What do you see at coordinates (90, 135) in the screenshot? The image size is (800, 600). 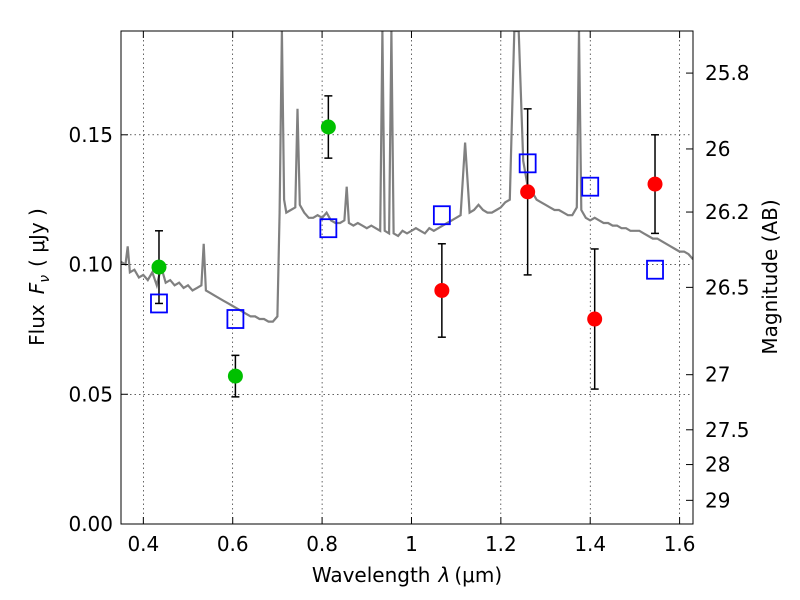 I see `y-tick-label: 0.15` at bounding box center [90, 135].